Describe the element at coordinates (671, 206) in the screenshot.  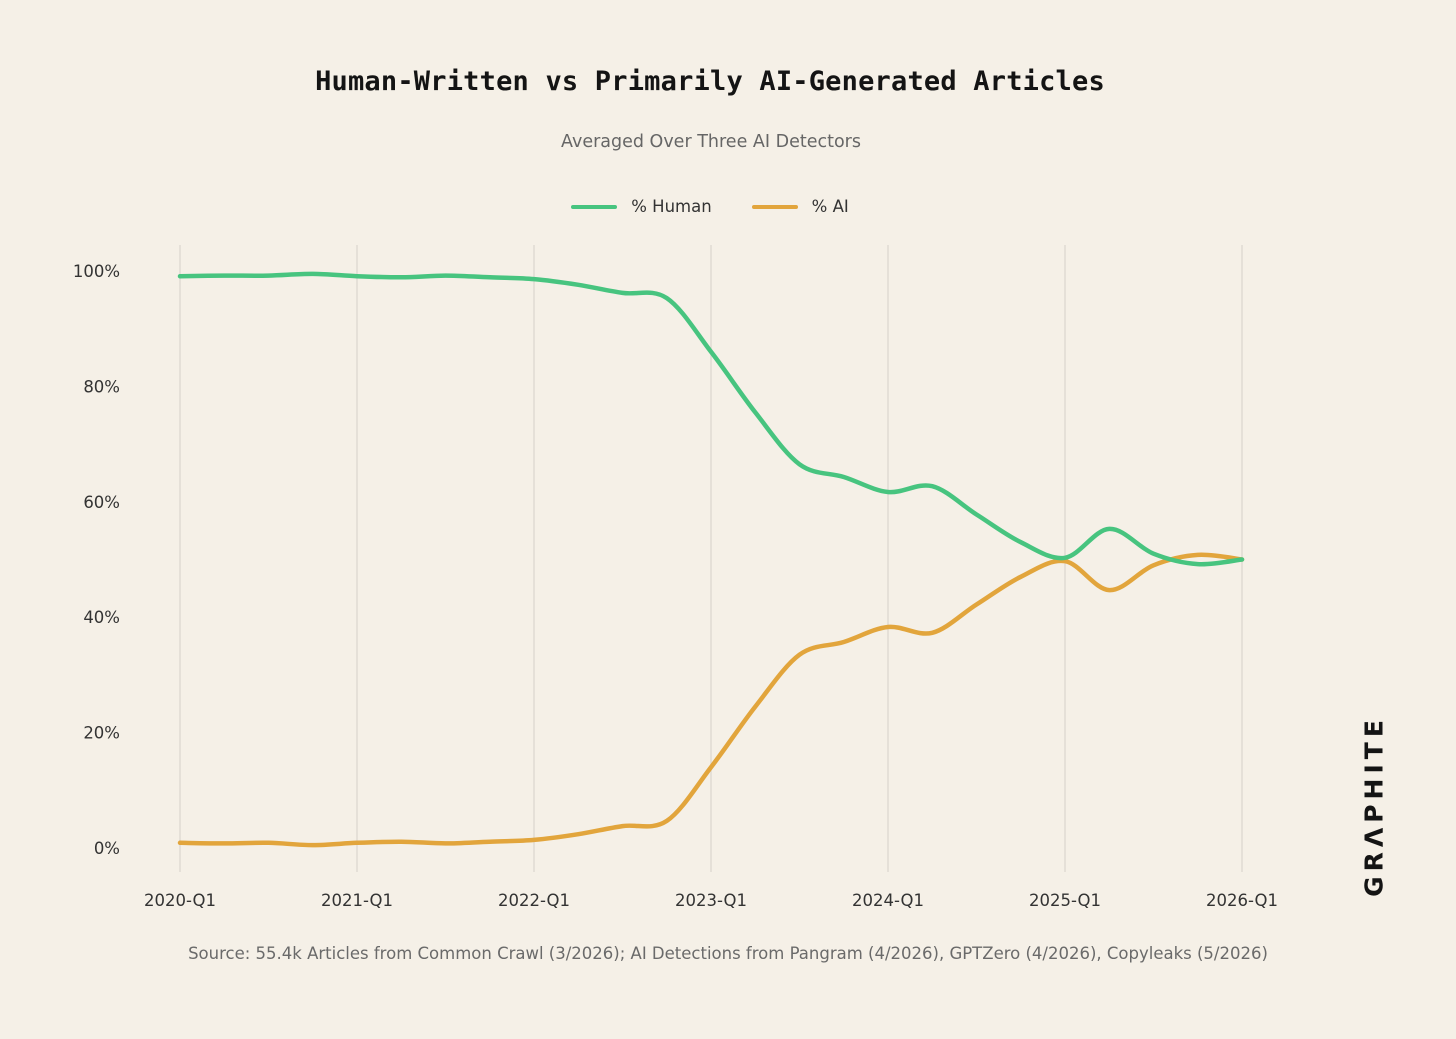
I see `legend-label-human: % Human` at that location.